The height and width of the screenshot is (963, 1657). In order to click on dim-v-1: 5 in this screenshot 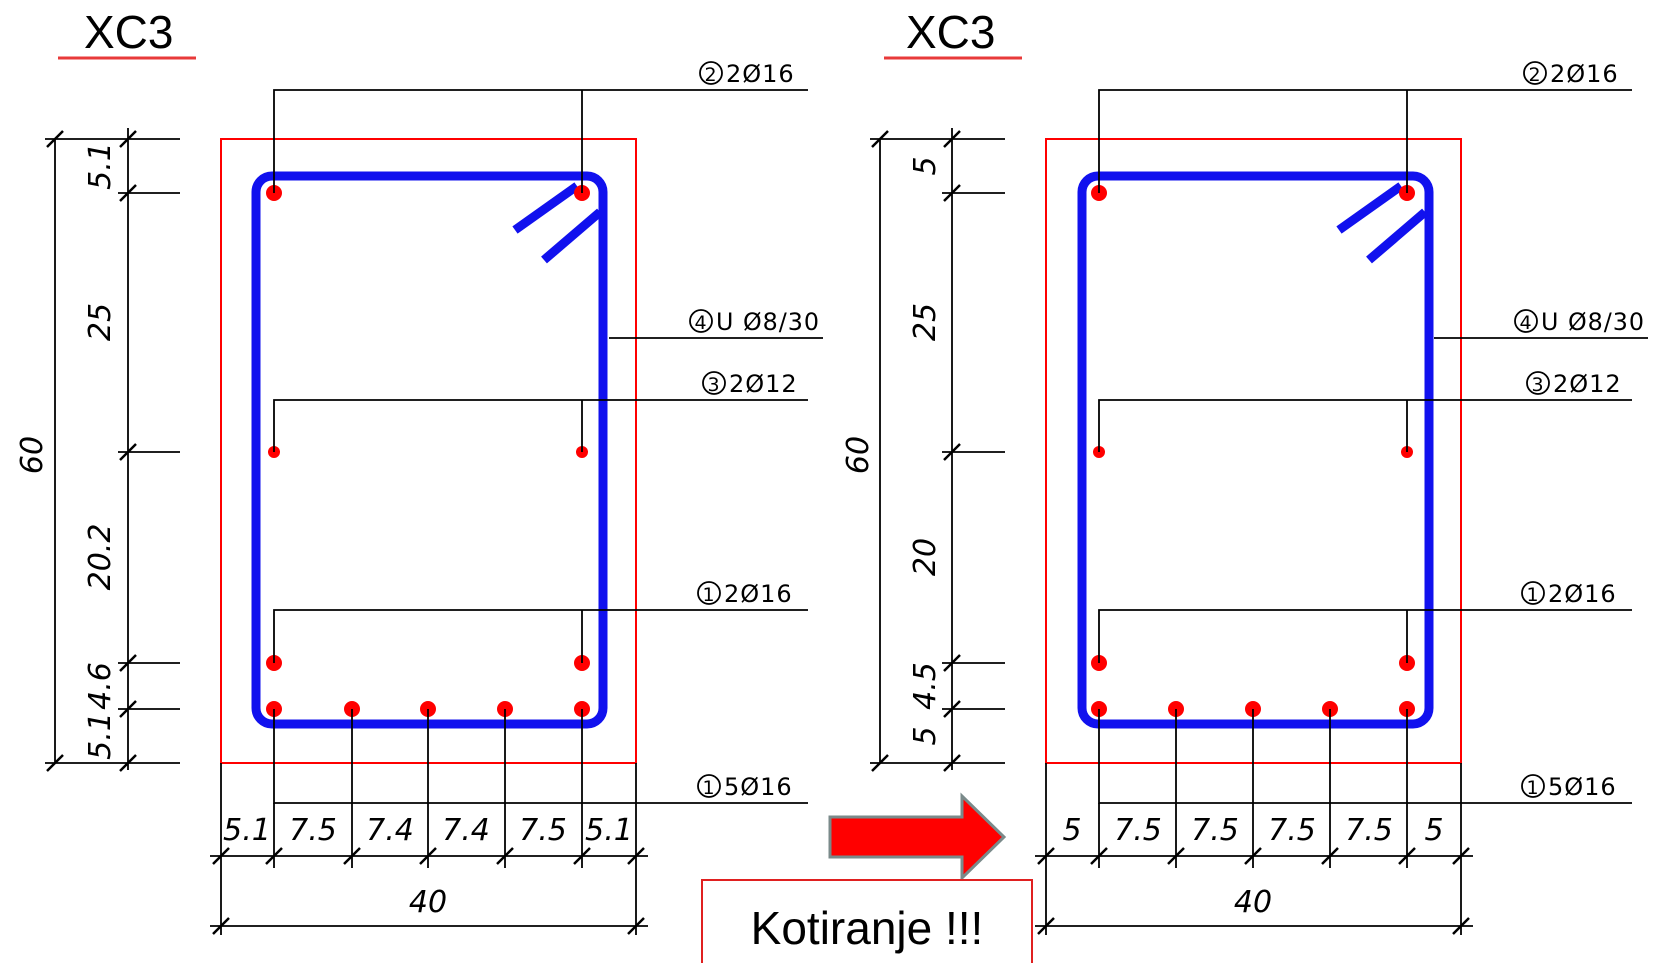, I will do `click(925, 165)`.